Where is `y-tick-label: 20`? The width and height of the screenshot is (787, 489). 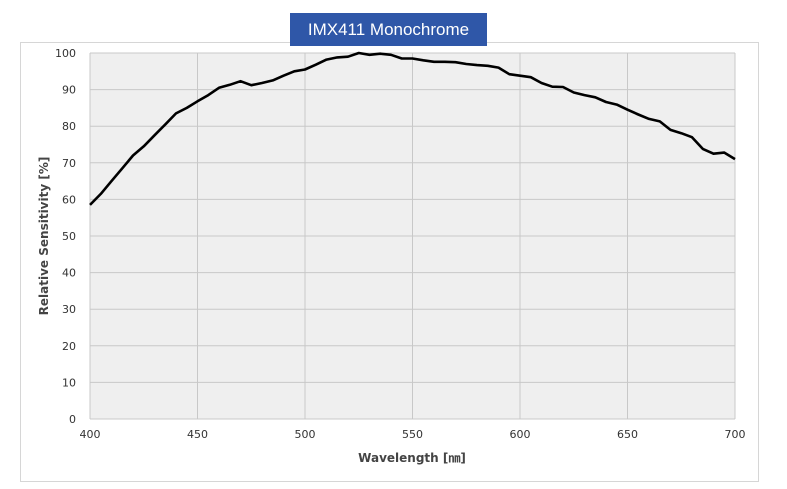
y-tick-label: 20 is located at coordinates (69, 346).